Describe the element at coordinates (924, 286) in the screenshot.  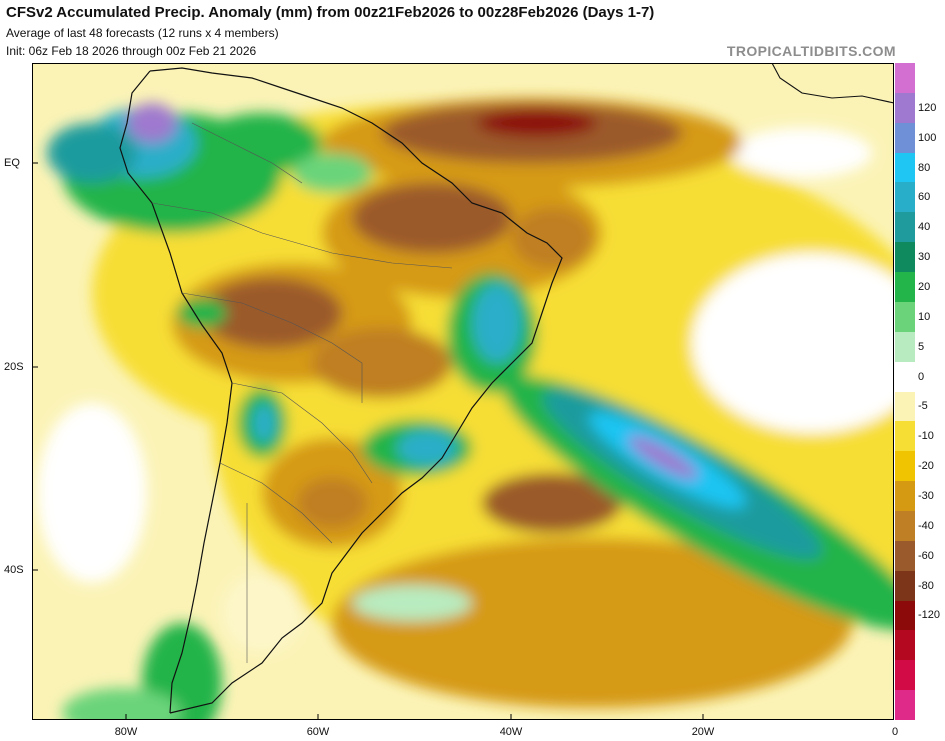
I see `colorbar-label: 20` at that location.